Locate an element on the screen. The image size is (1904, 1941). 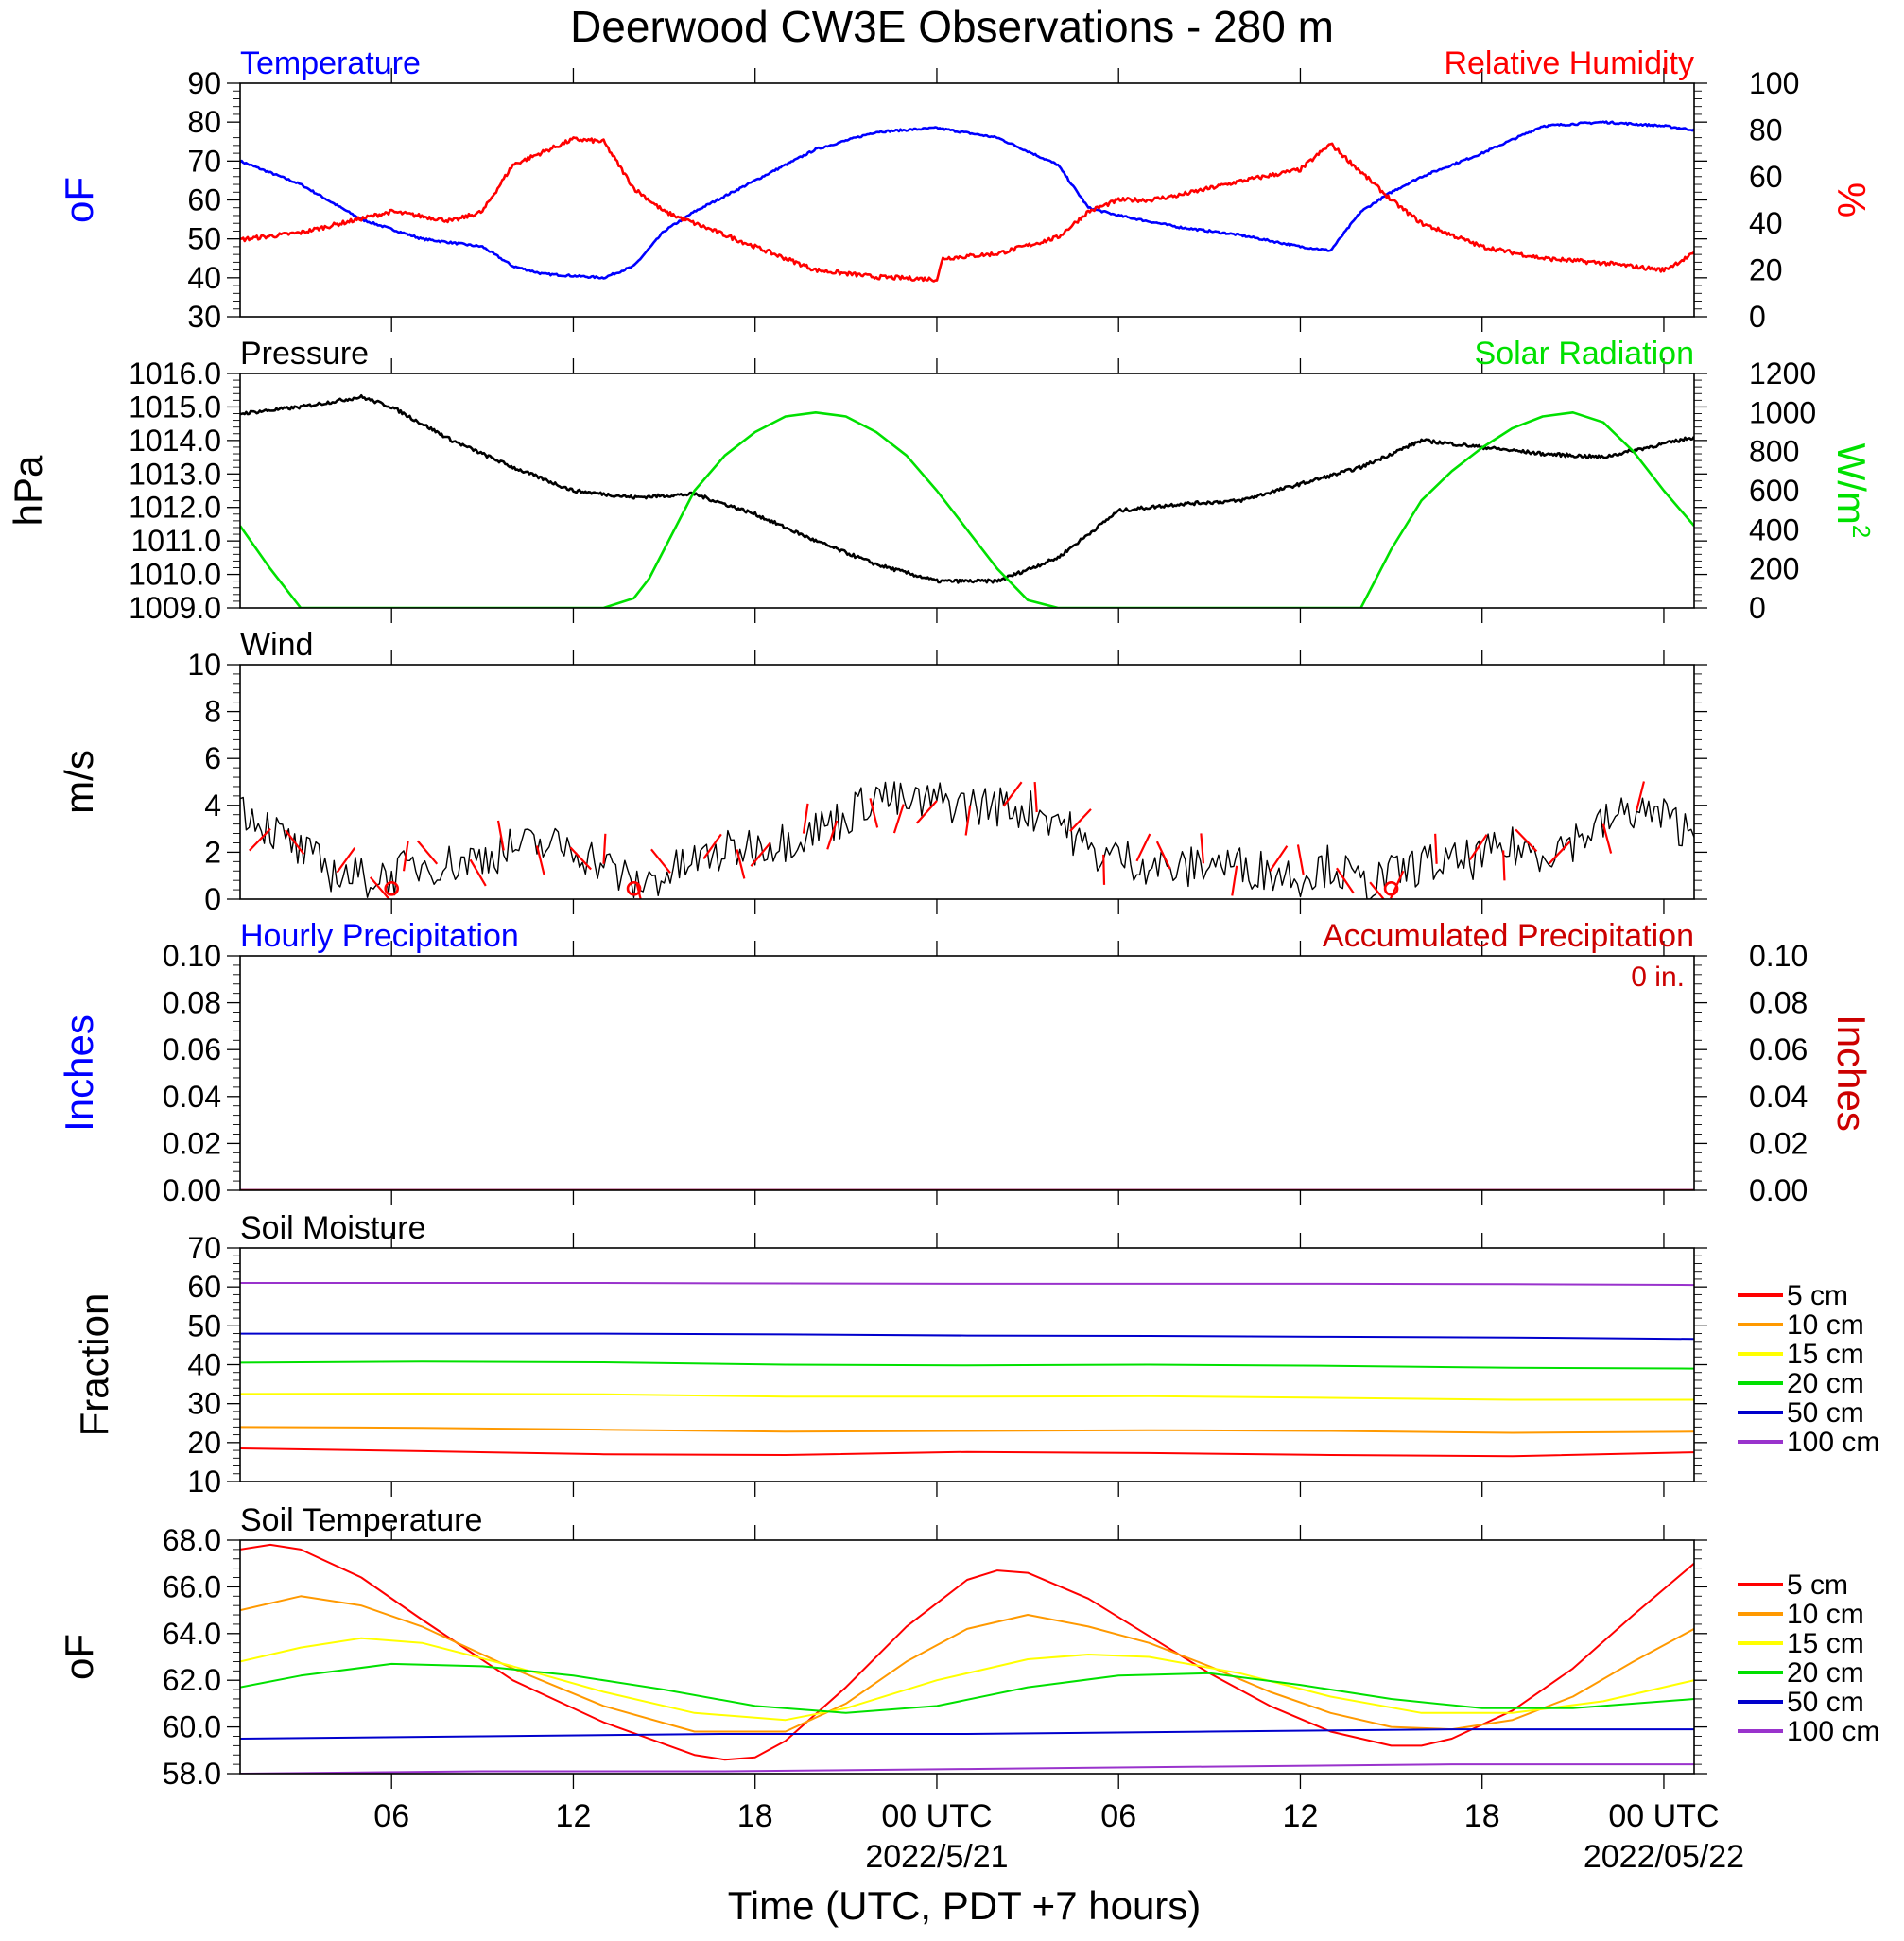
y-tick-label: 0 is located at coordinates (213, 899).